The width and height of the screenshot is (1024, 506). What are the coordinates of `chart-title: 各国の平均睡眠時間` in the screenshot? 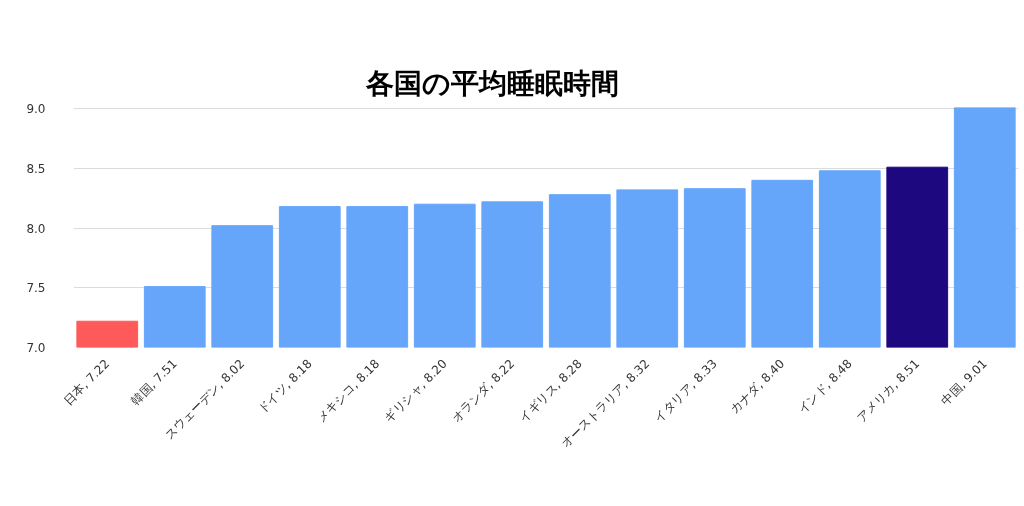 It's located at (491, 83).